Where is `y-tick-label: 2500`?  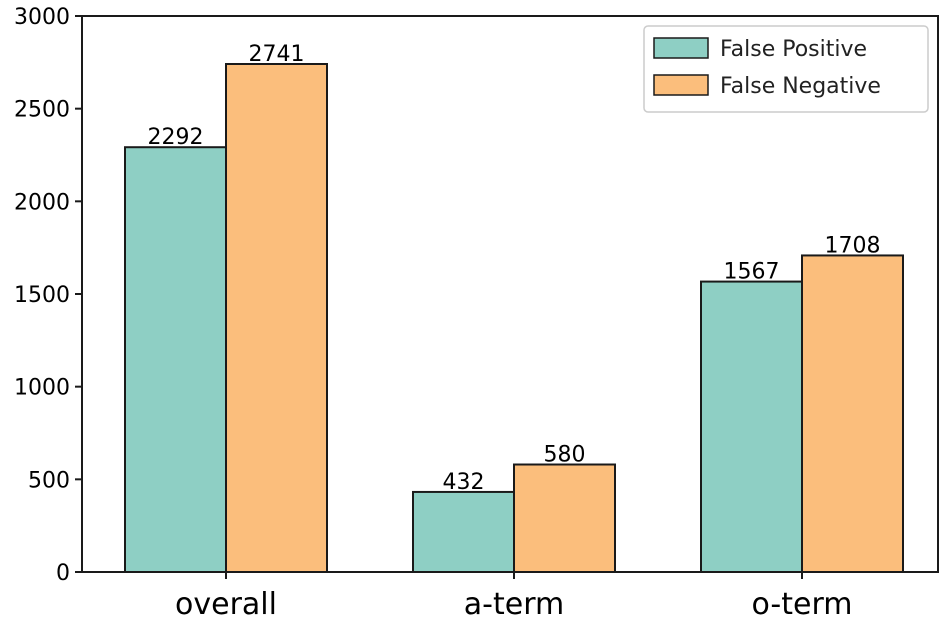
y-tick-label: 2500 is located at coordinates (42, 110).